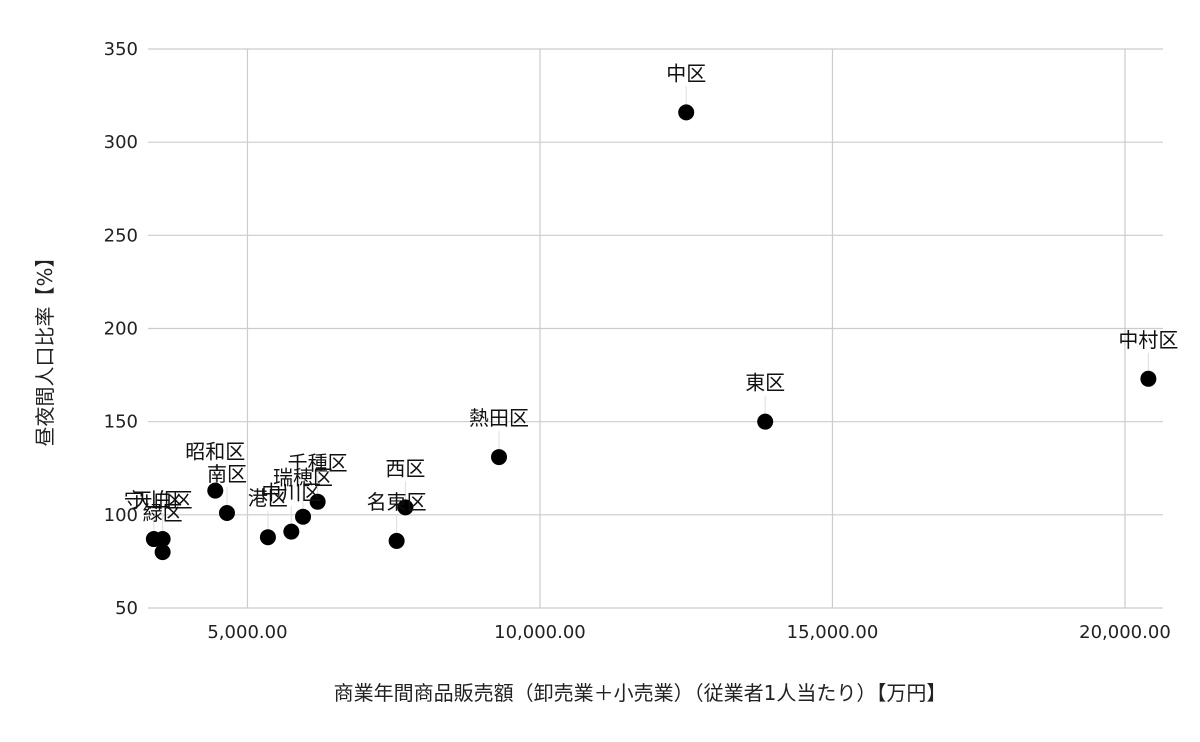 The width and height of the screenshot is (1200, 742). What do you see at coordinates (163, 500) in the screenshot?
I see `point-label: 天白区` at bounding box center [163, 500].